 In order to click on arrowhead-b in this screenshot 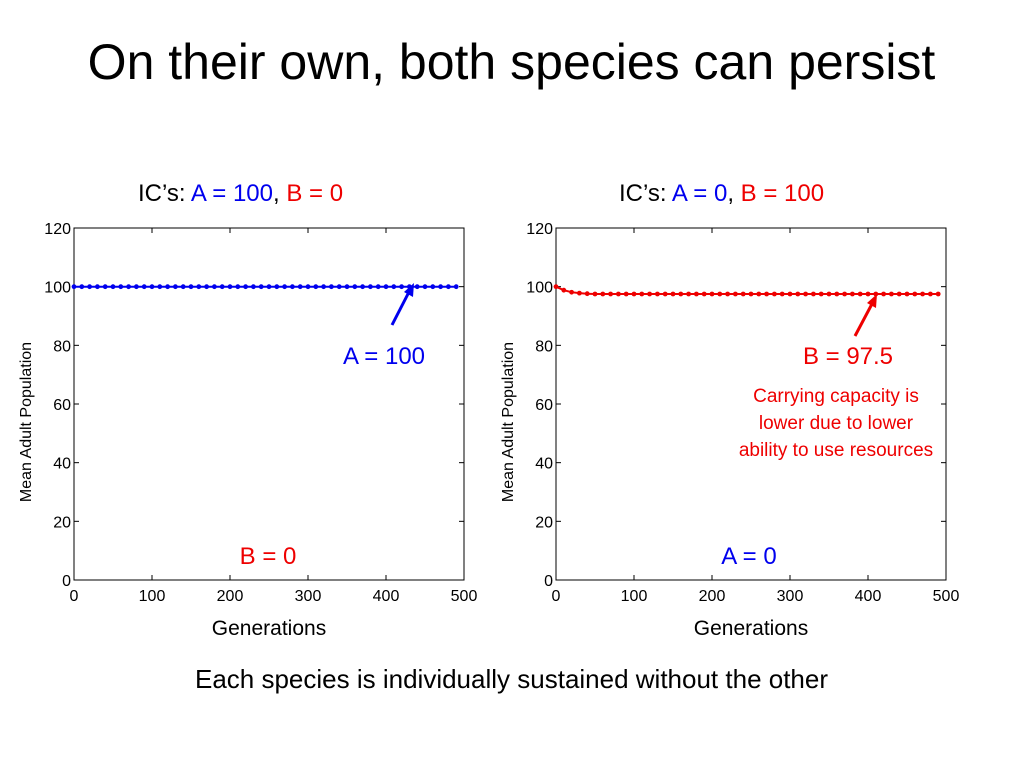, I will do `click(872, 301)`.